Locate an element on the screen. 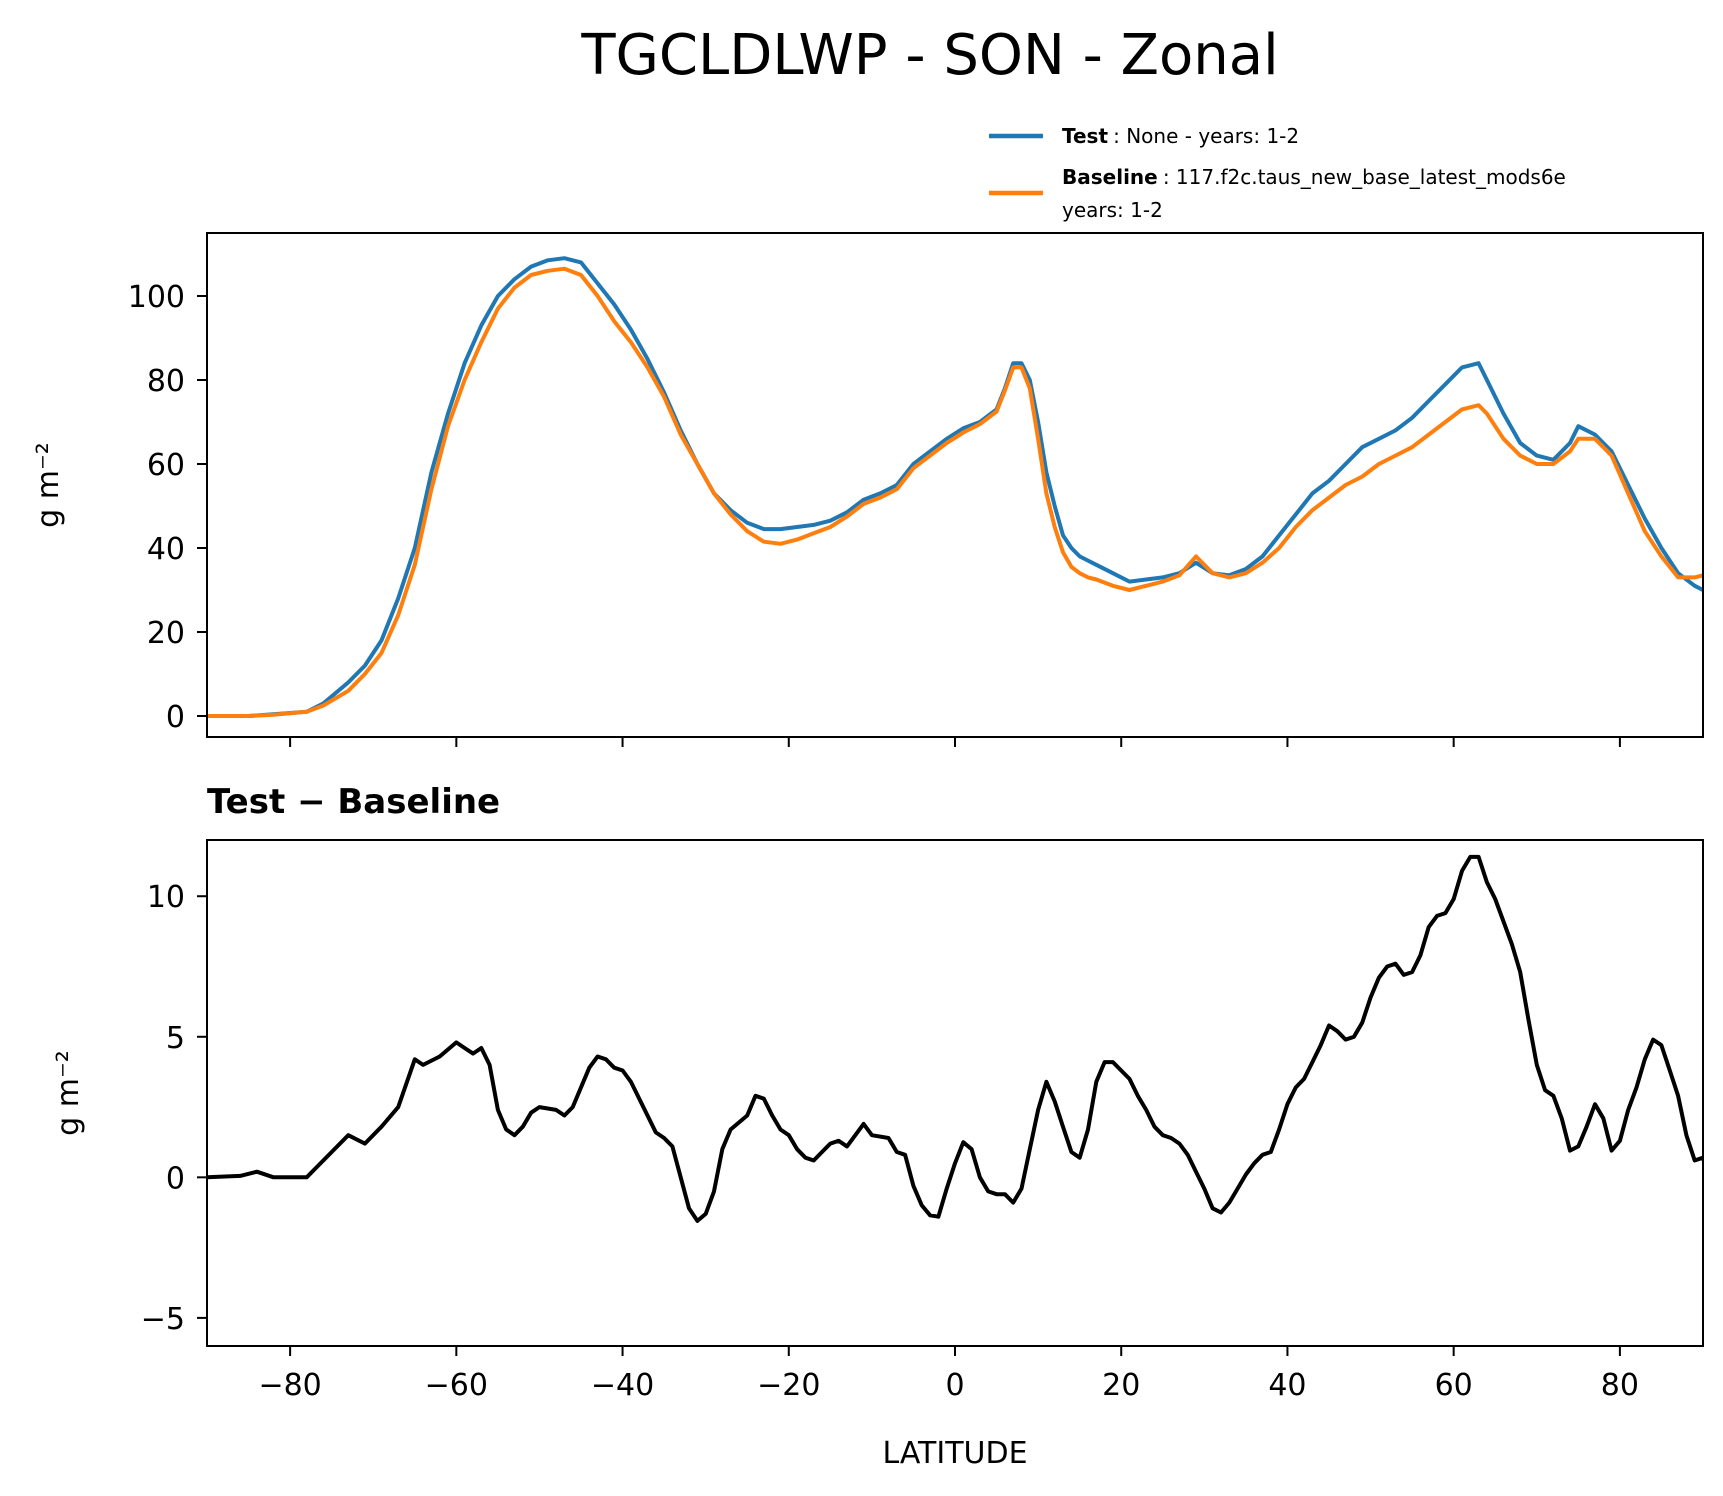 This screenshot has width=1723, height=1496. legend-baseline-name: Baseline is located at coordinates (1110, 177).